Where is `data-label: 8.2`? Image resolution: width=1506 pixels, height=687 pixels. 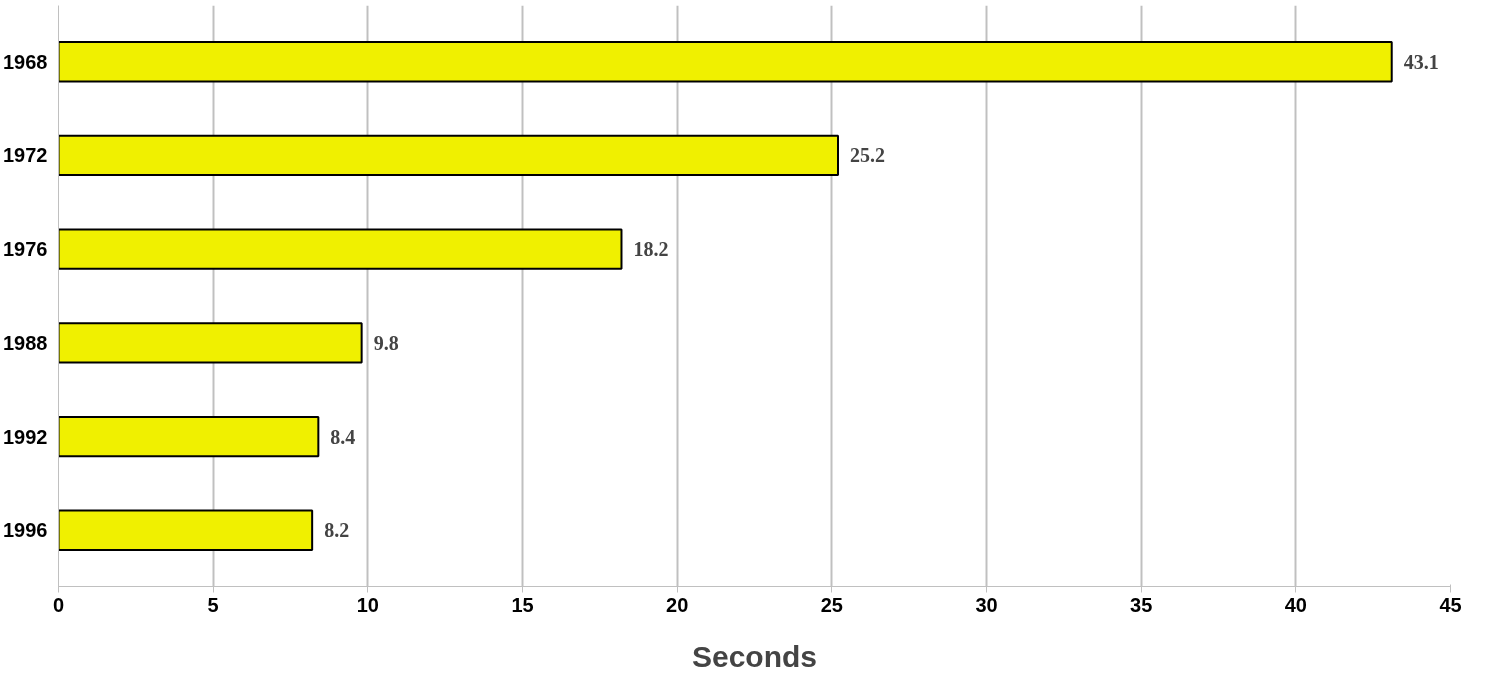 data-label: 8.2 is located at coordinates (337, 530).